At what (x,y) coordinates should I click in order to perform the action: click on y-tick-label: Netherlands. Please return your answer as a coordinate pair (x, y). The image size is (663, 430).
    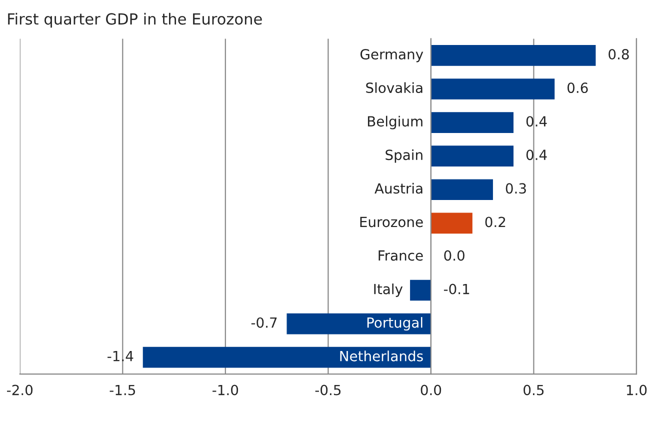
    Looking at the image, I should click on (381, 356).